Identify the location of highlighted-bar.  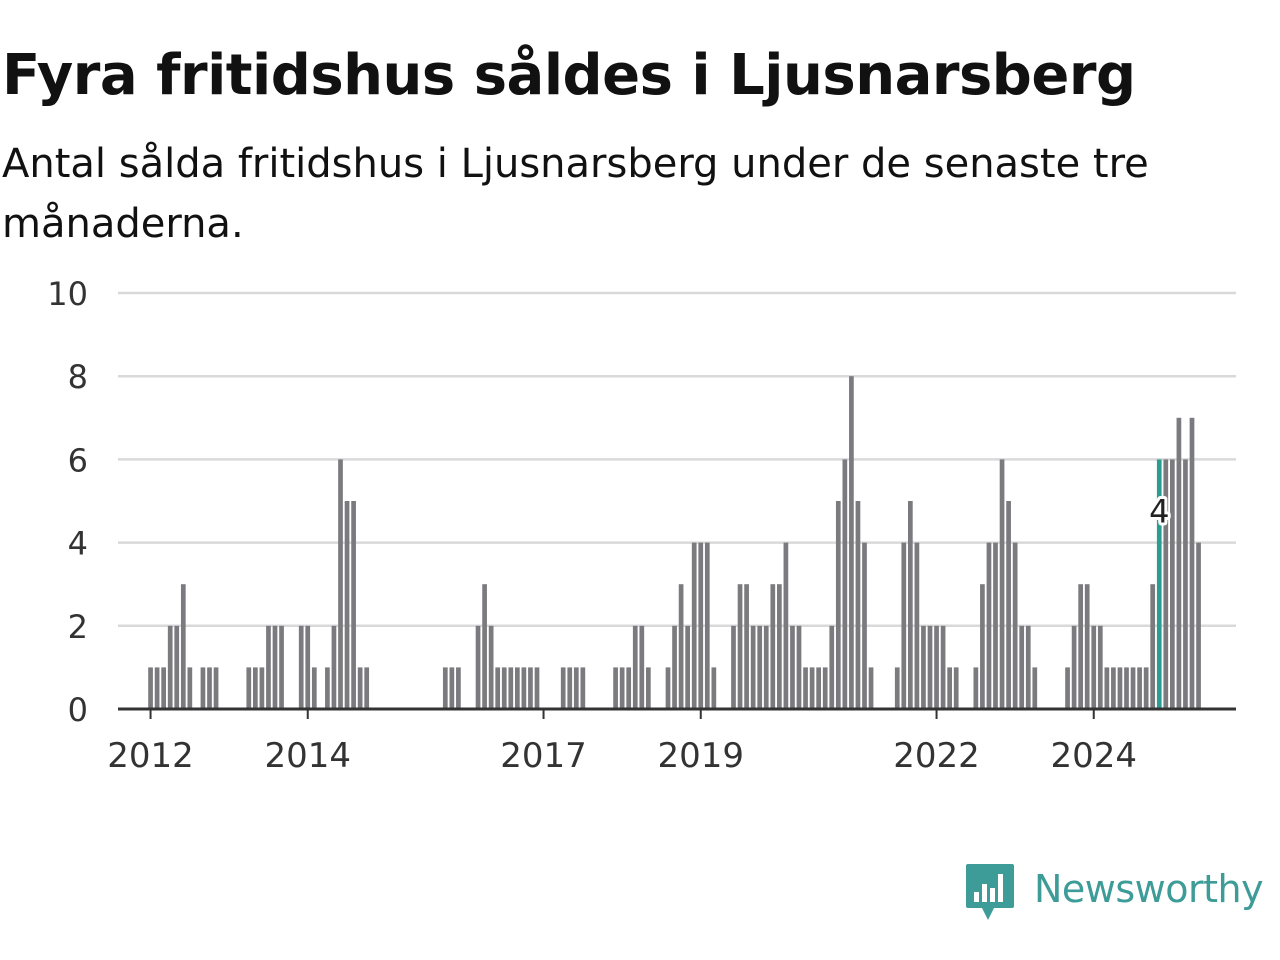
(1159, 584).